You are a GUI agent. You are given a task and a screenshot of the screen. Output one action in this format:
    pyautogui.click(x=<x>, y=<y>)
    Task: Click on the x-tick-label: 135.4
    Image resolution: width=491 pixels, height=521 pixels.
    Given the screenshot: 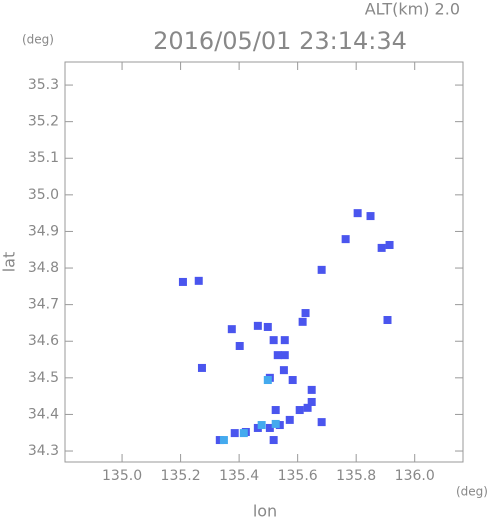 What is the action you would take?
    pyautogui.click(x=239, y=476)
    